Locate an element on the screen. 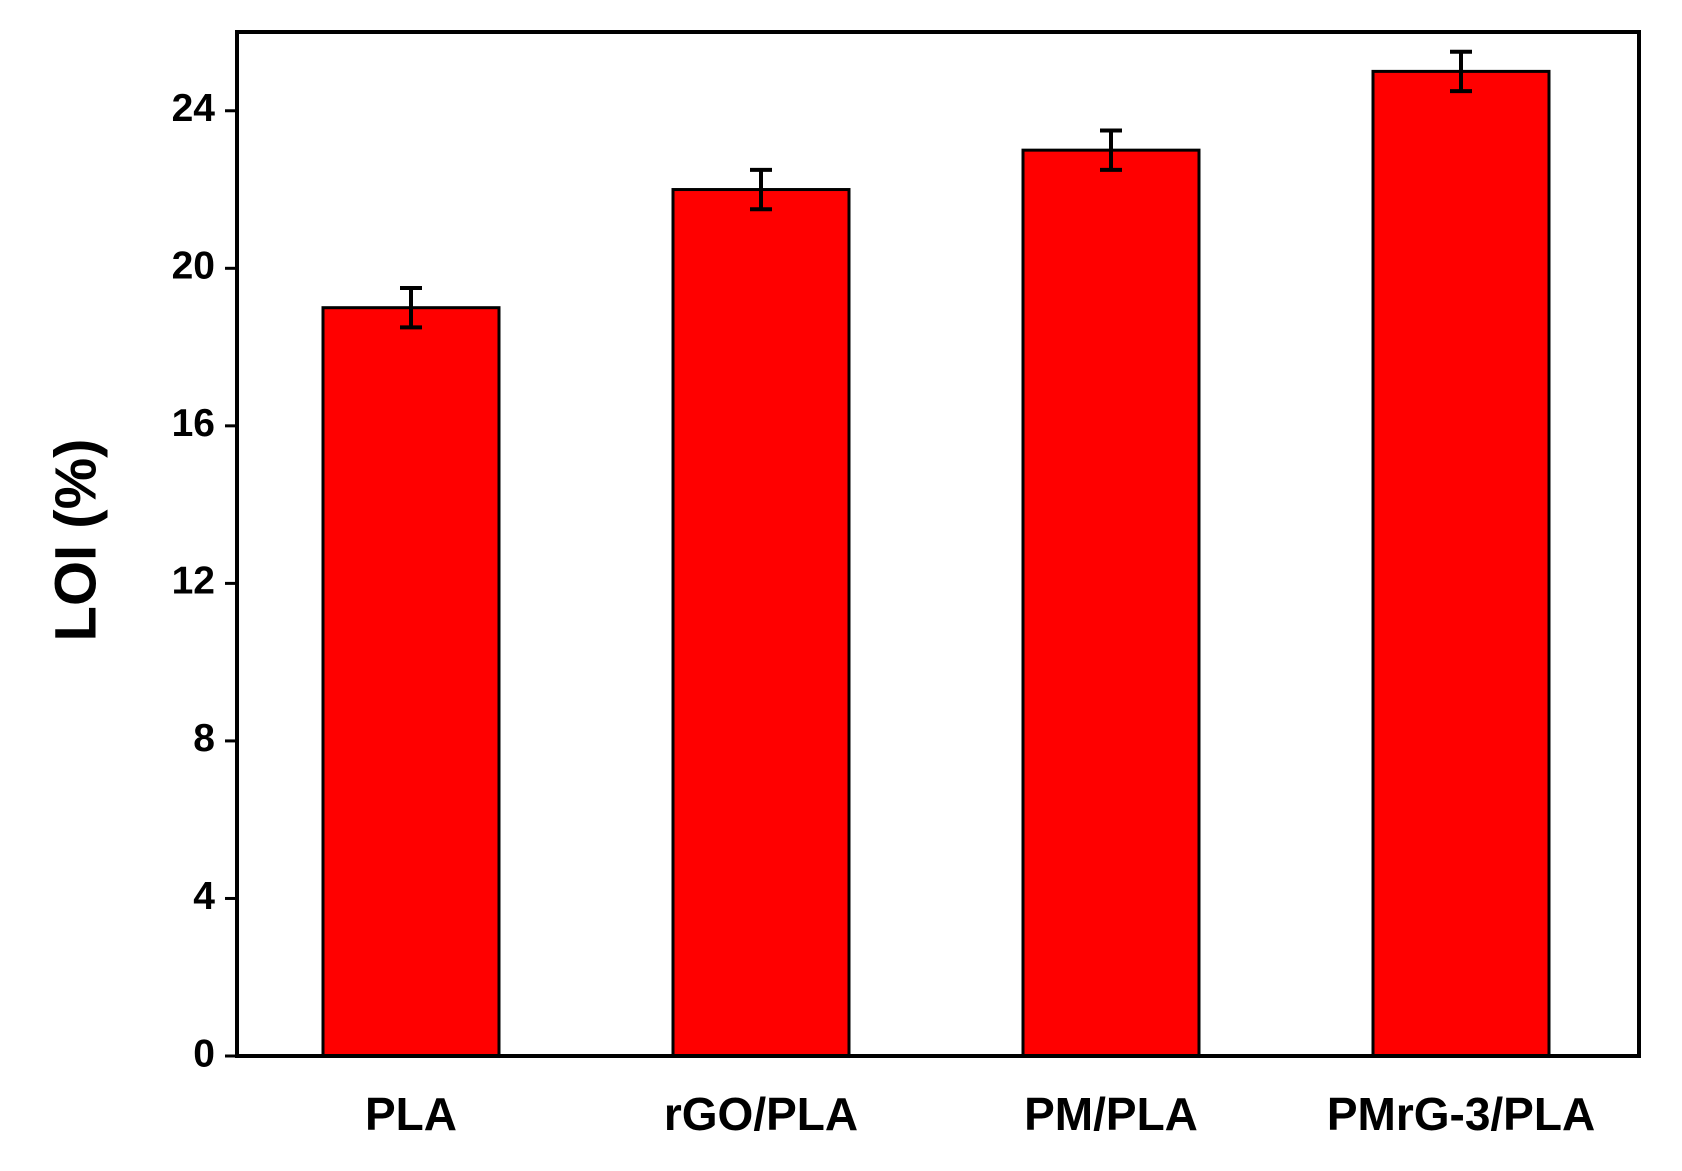  x-tick-label: rGO/PLA is located at coordinates (761, 1114).